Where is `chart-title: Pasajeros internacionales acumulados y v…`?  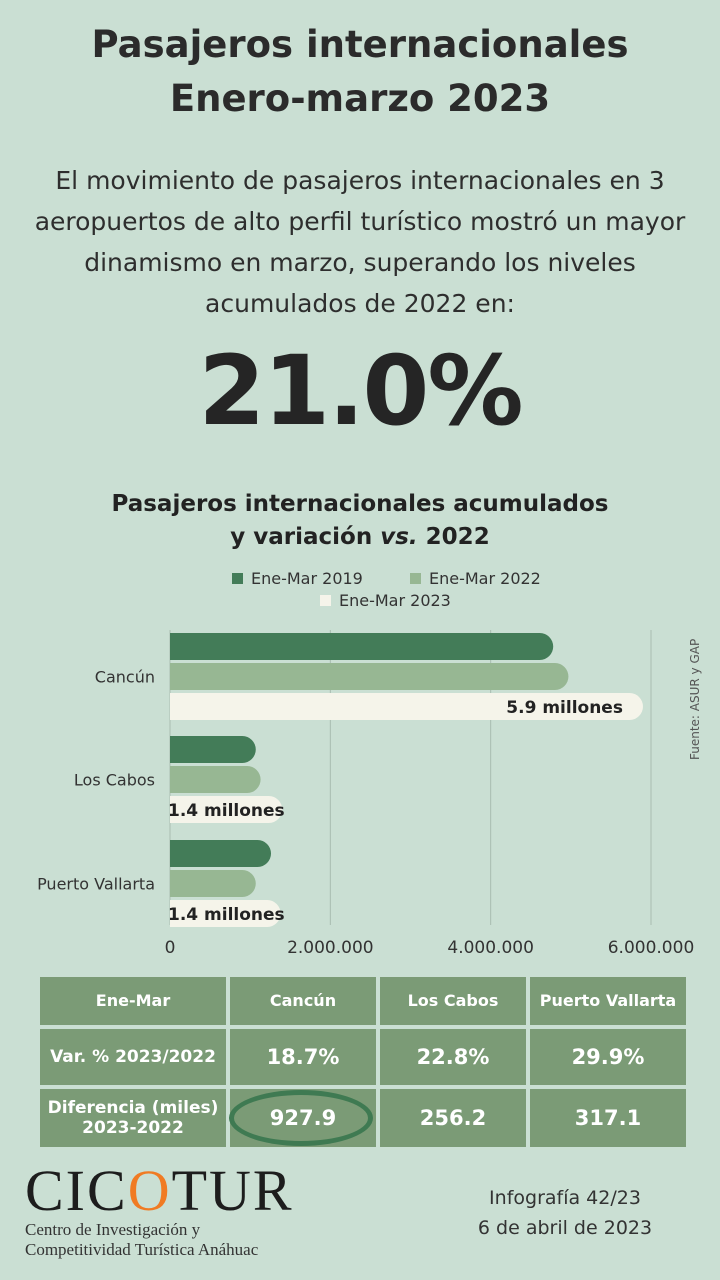
chart-title: Pasajeros internacionales acumulados y v… is located at coordinates (360, 521).